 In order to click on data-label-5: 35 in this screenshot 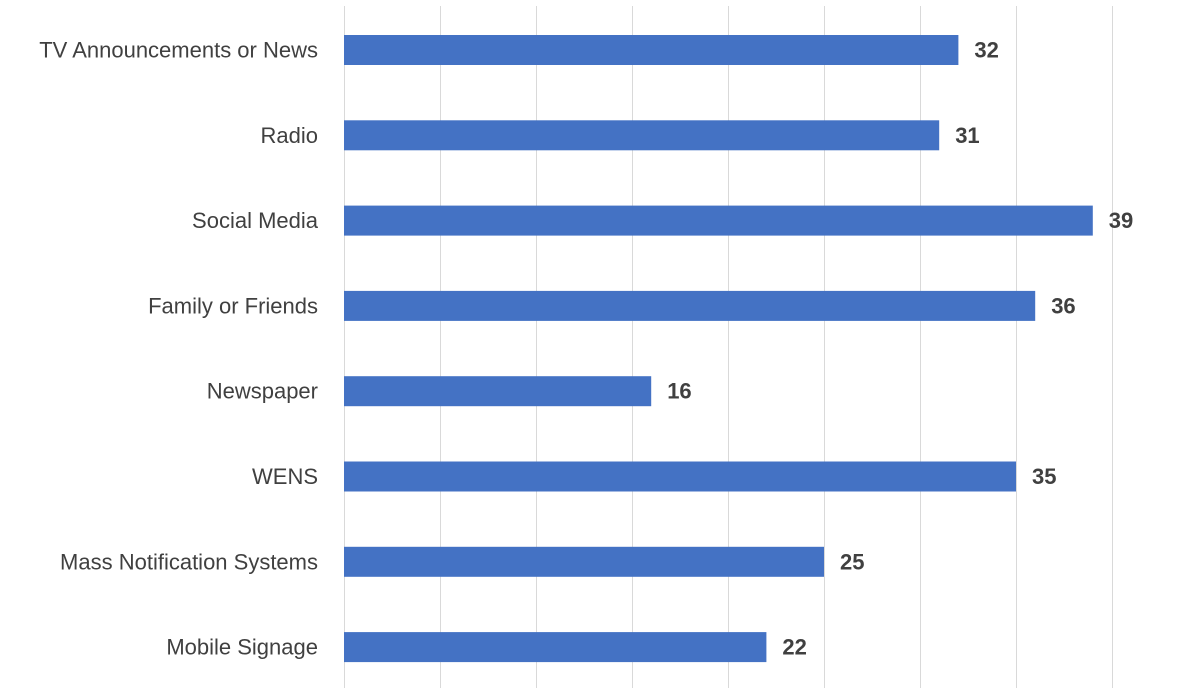, I will do `click(1044, 476)`.